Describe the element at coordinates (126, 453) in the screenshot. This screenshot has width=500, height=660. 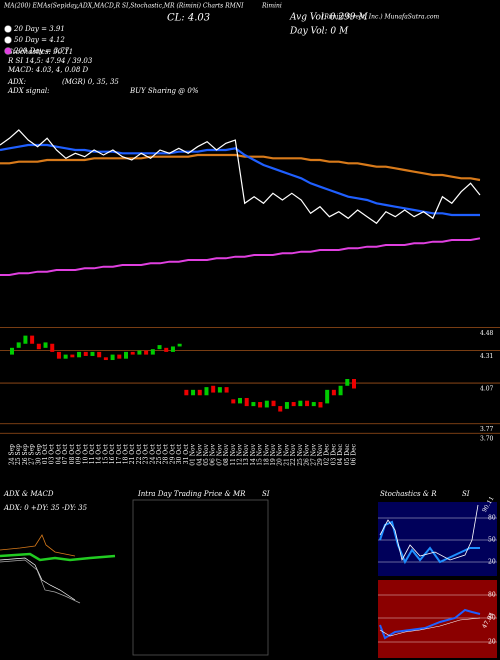
I see `x-tick-label: 18 Oct` at that location.